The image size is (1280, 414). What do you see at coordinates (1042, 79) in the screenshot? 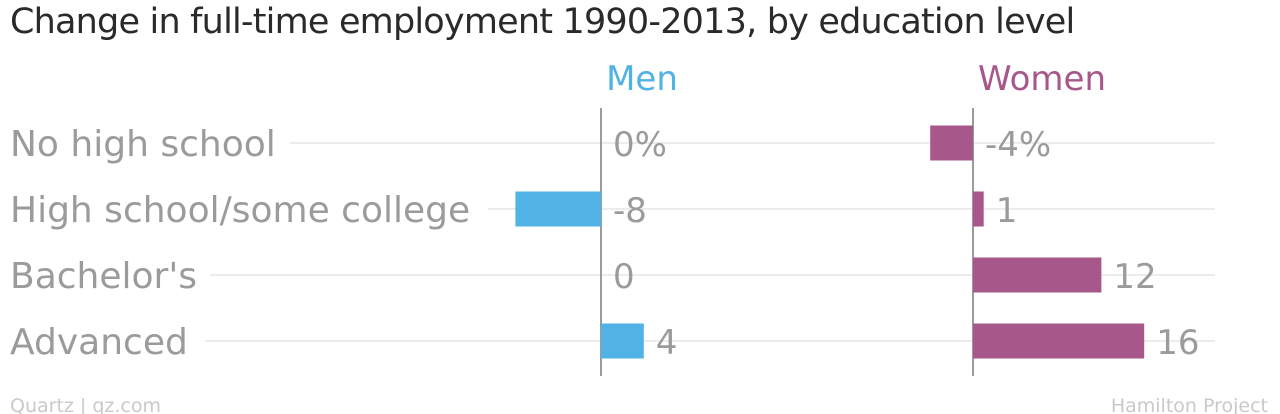
I see `series-header: Women` at bounding box center [1042, 79].